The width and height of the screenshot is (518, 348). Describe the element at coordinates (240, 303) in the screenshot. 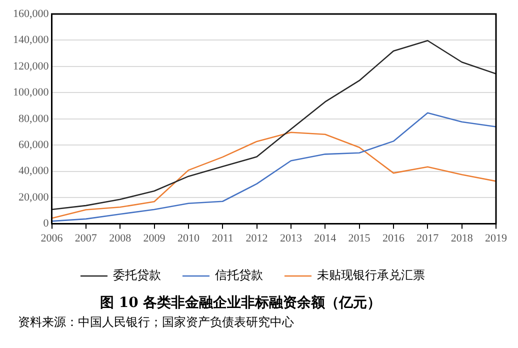

I see `text: 图 10 各类非金融企业非标融资余额（亿元）` at that location.